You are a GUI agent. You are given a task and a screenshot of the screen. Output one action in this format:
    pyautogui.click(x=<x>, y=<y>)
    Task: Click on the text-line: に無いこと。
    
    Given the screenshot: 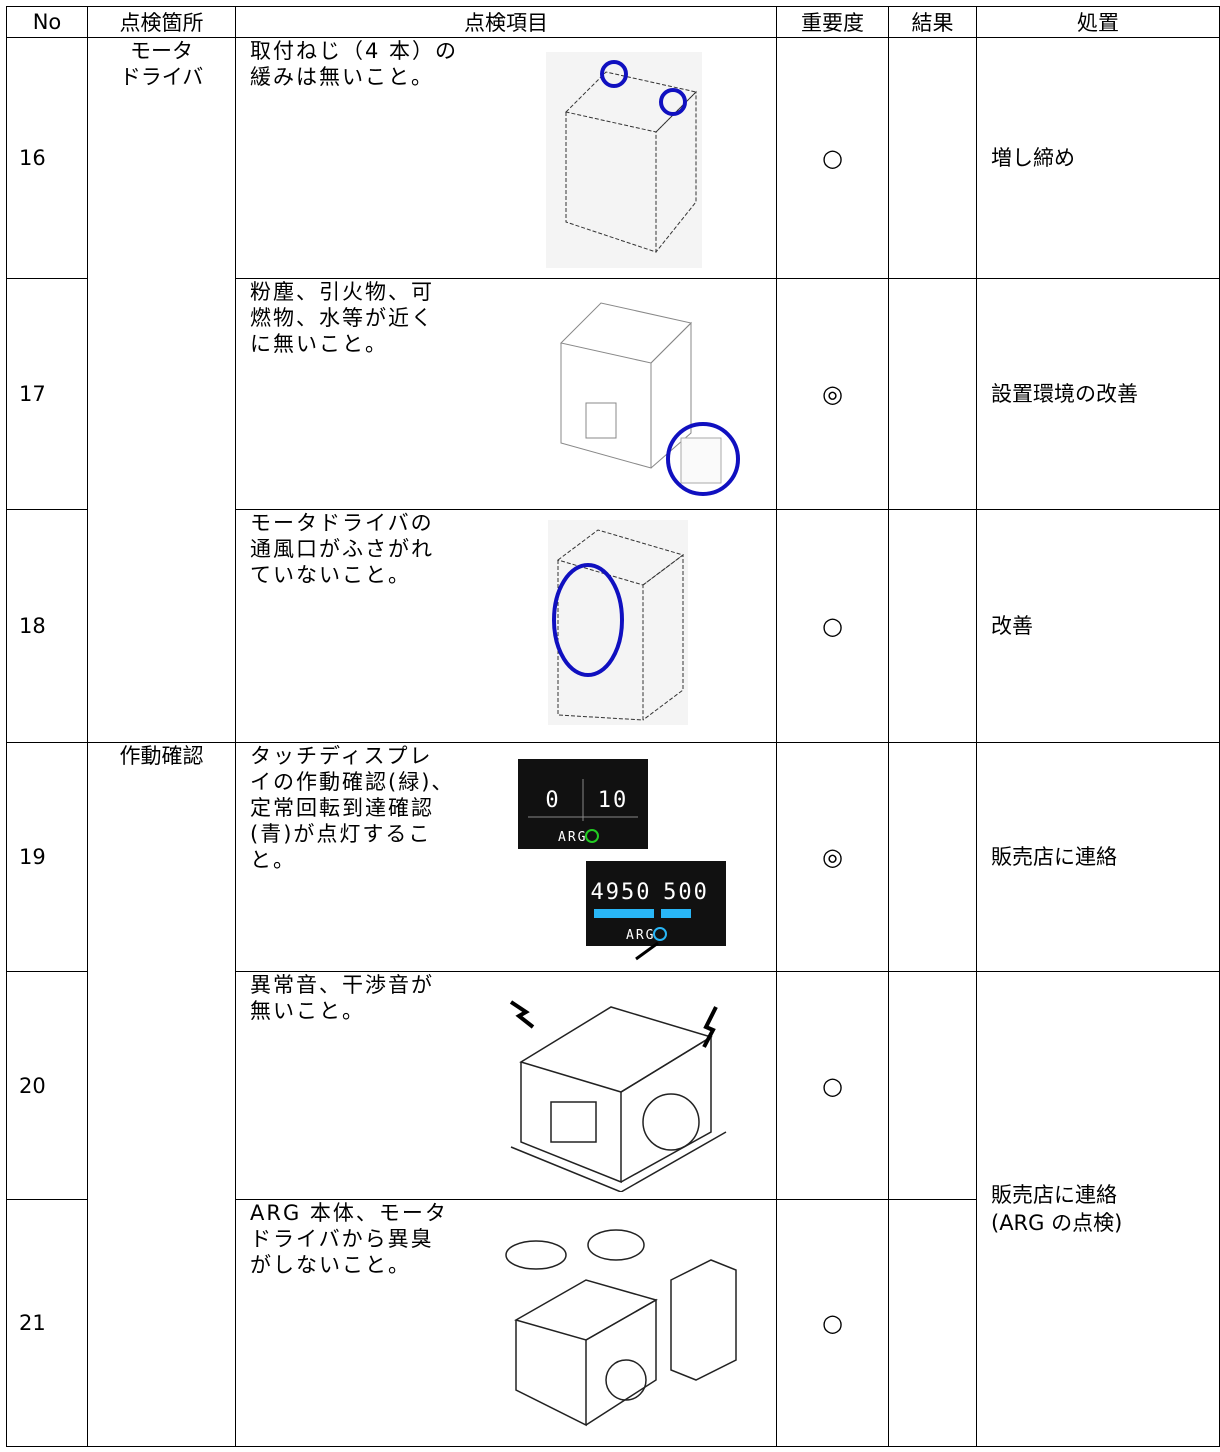 What is the action you would take?
    pyautogui.click(x=319, y=344)
    